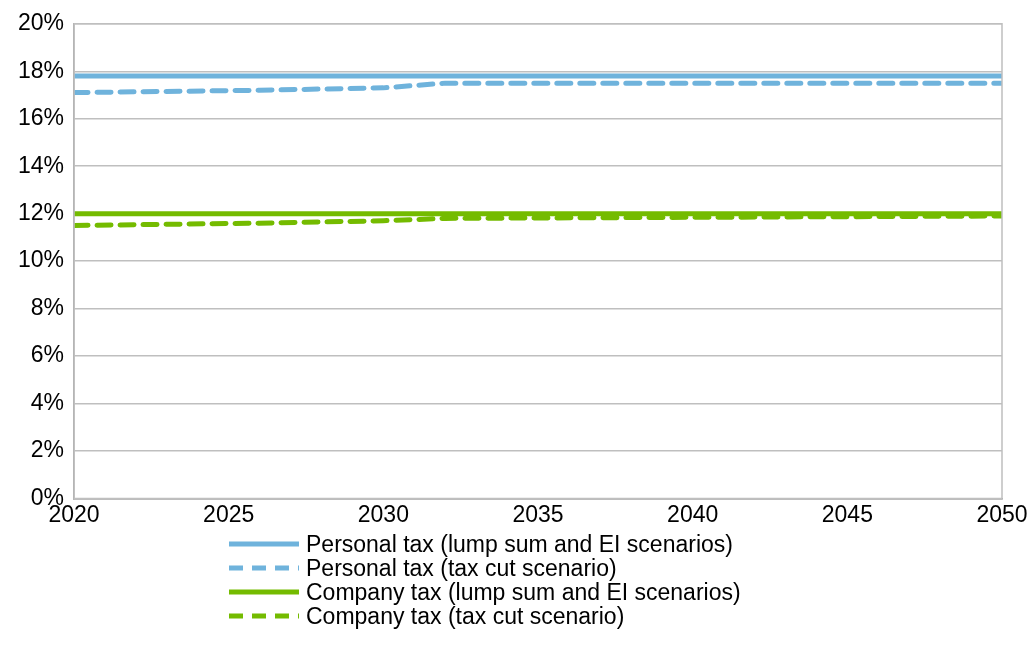 This screenshot has height=651, width=1032. Describe the element at coordinates (41, 259) in the screenshot. I see `y-tick-label: 10%` at that location.